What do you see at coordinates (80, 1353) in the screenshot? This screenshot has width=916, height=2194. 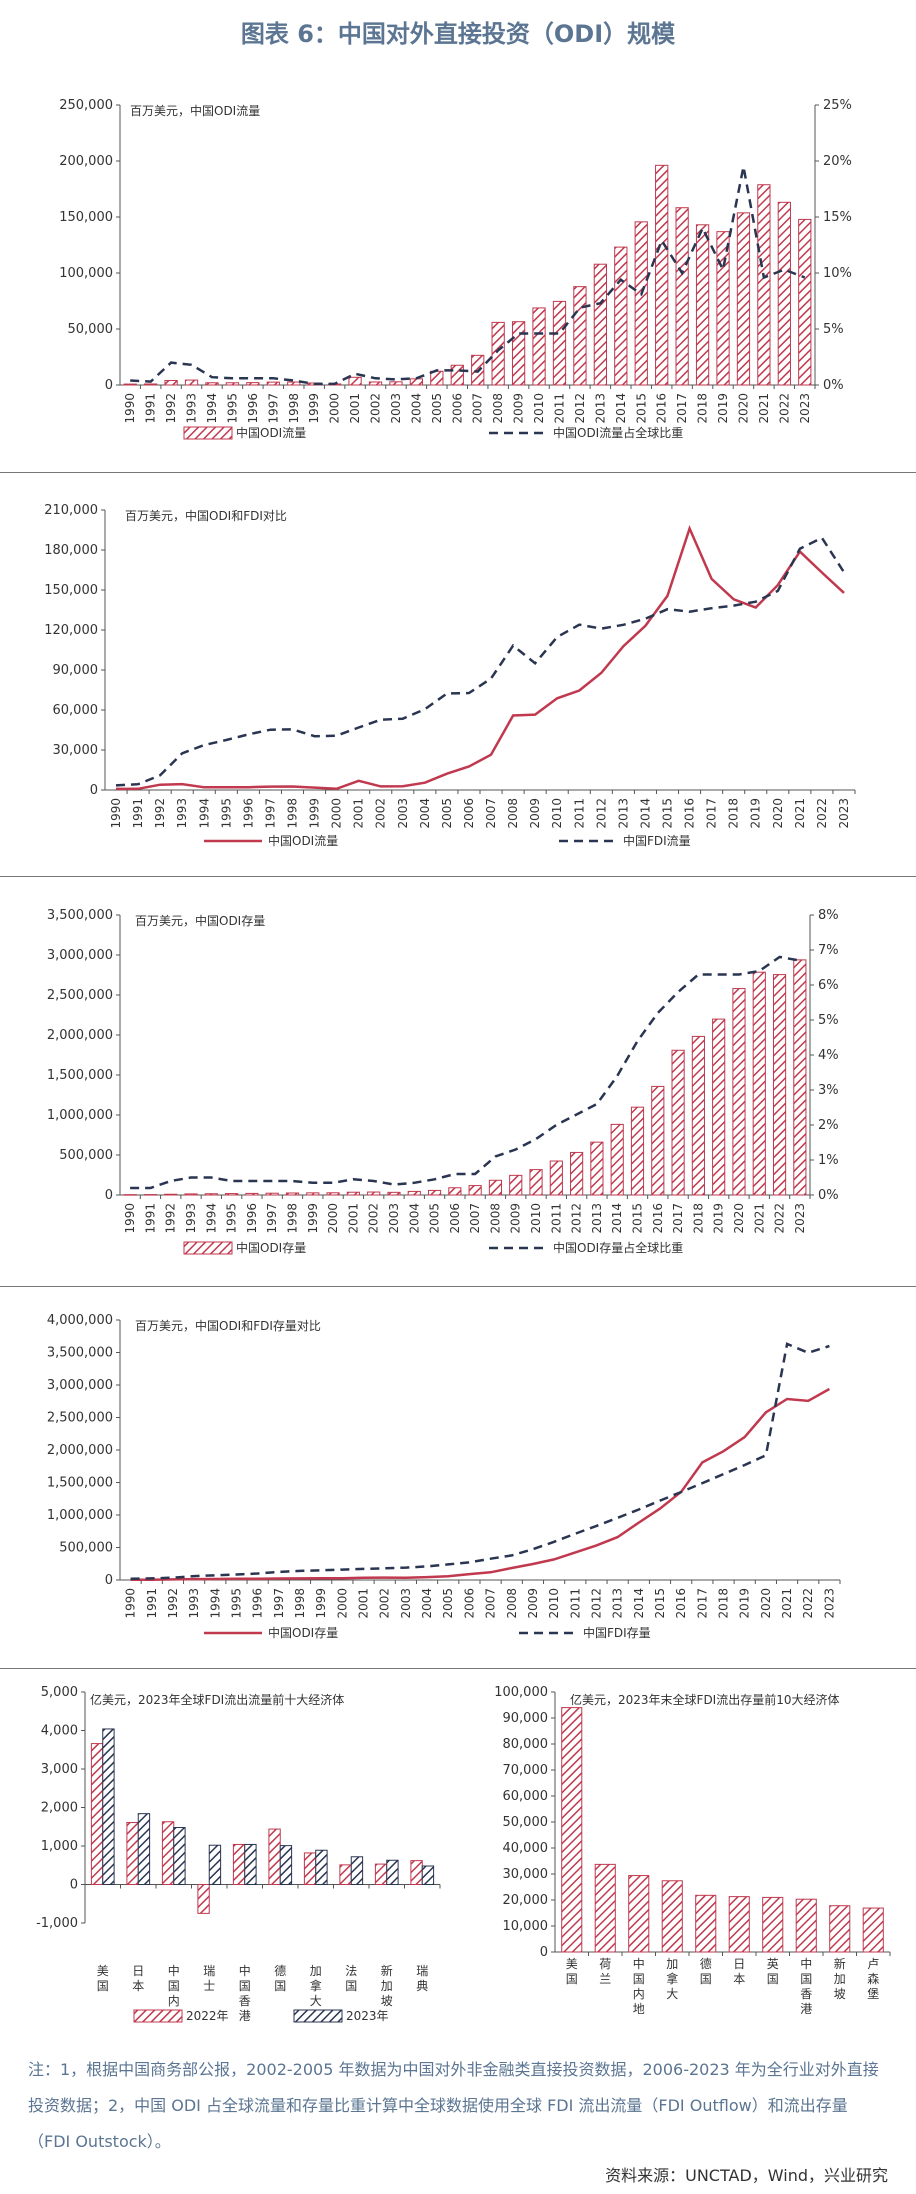 I see `y-tick-label: 3,500,000` at bounding box center [80, 1353].